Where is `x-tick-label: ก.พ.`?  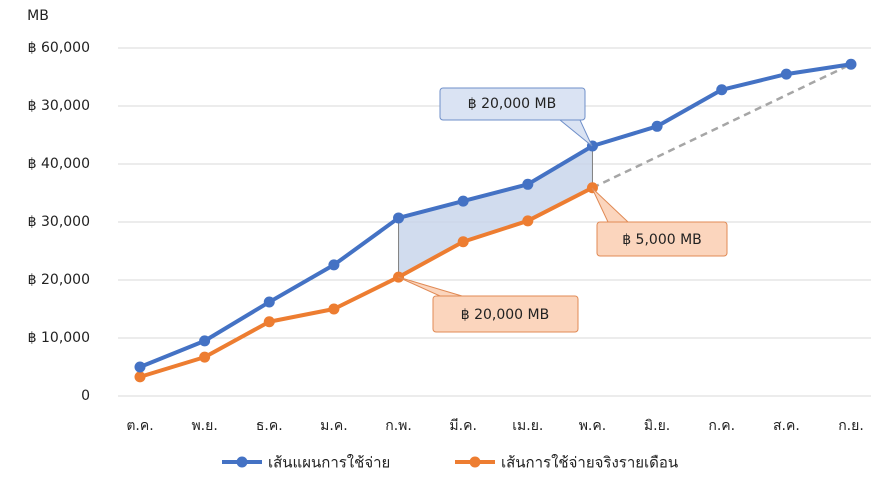 x-tick-label: ก.พ. is located at coordinates (398, 426).